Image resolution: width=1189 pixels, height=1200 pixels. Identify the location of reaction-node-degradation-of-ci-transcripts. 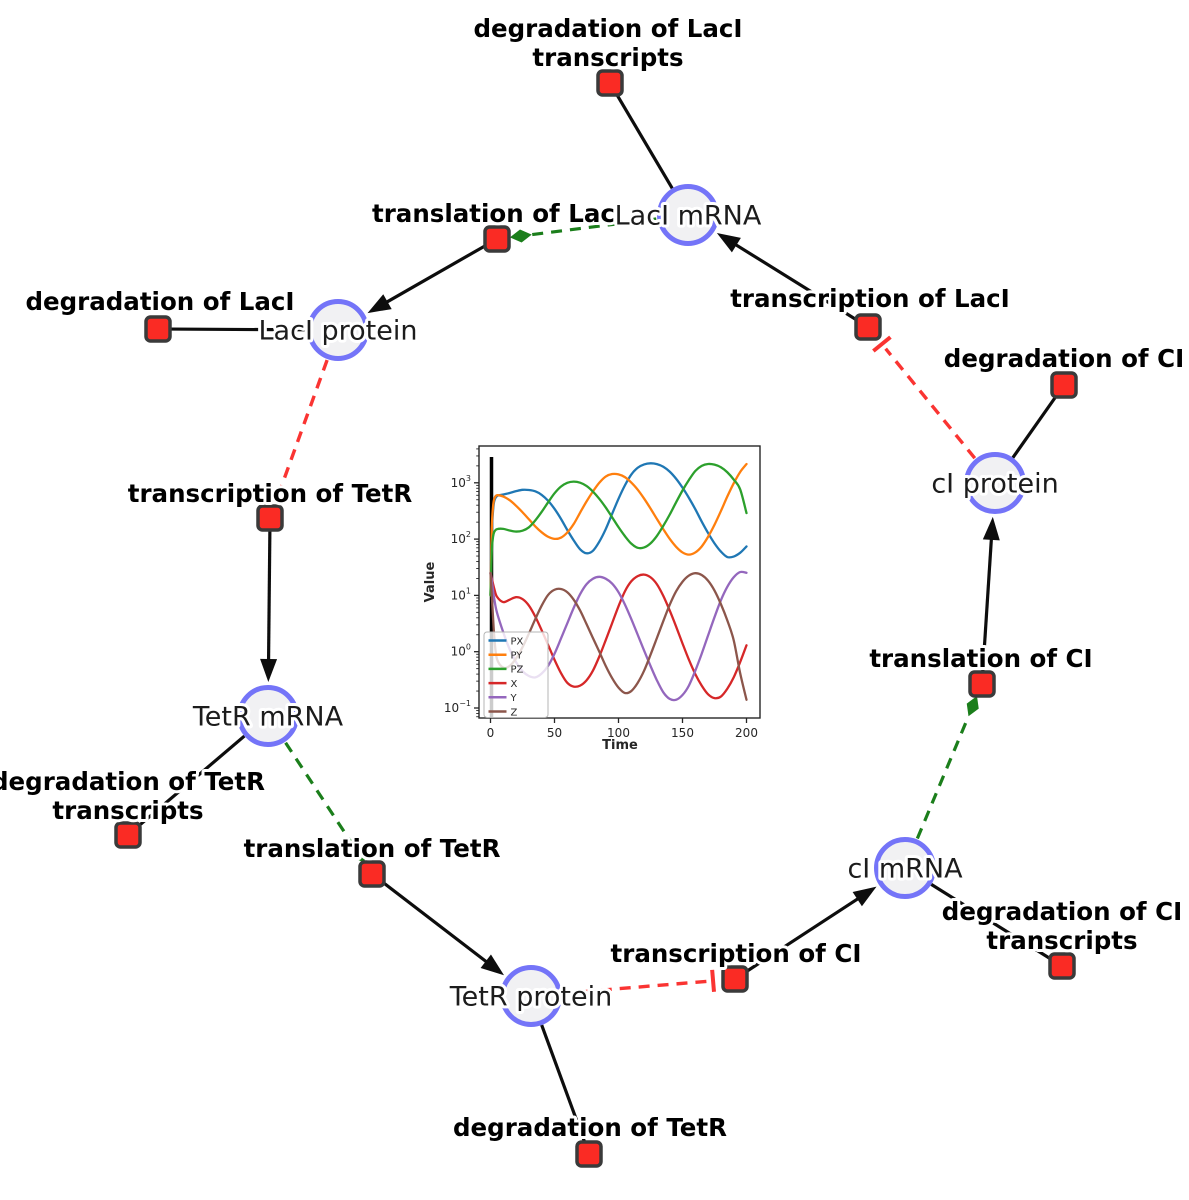
(1062, 966).